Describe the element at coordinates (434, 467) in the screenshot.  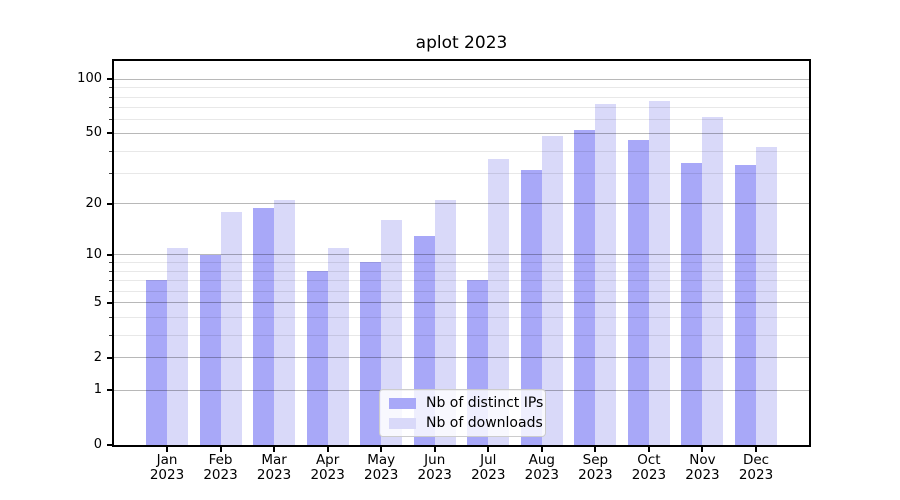
I see `x-tick-label-jun: Jun 2023` at that location.